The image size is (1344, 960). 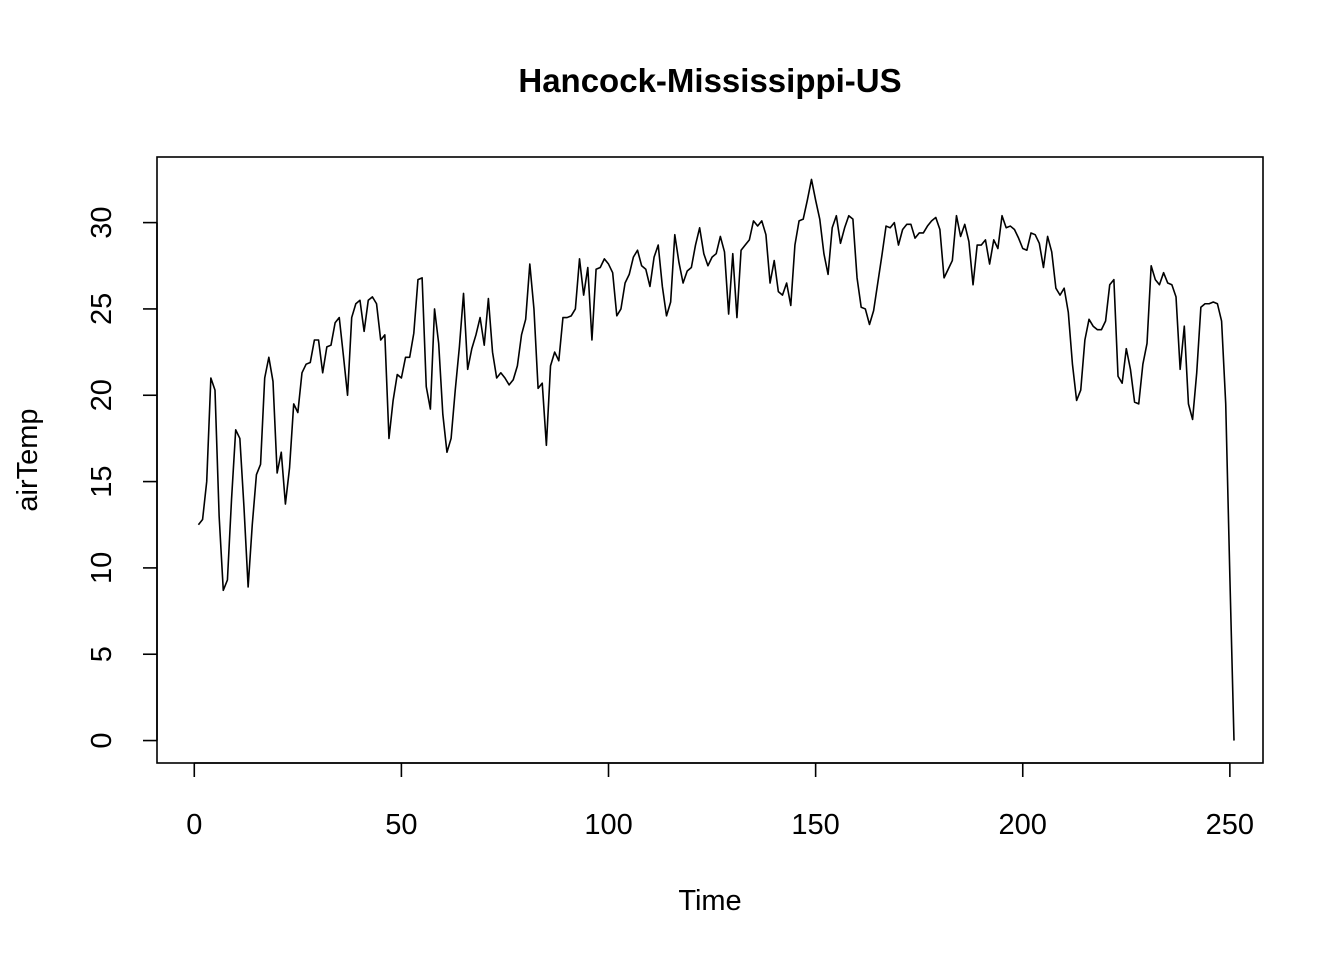 What do you see at coordinates (608, 825) in the screenshot?
I see `x-tick-label: 100` at bounding box center [608, 825].